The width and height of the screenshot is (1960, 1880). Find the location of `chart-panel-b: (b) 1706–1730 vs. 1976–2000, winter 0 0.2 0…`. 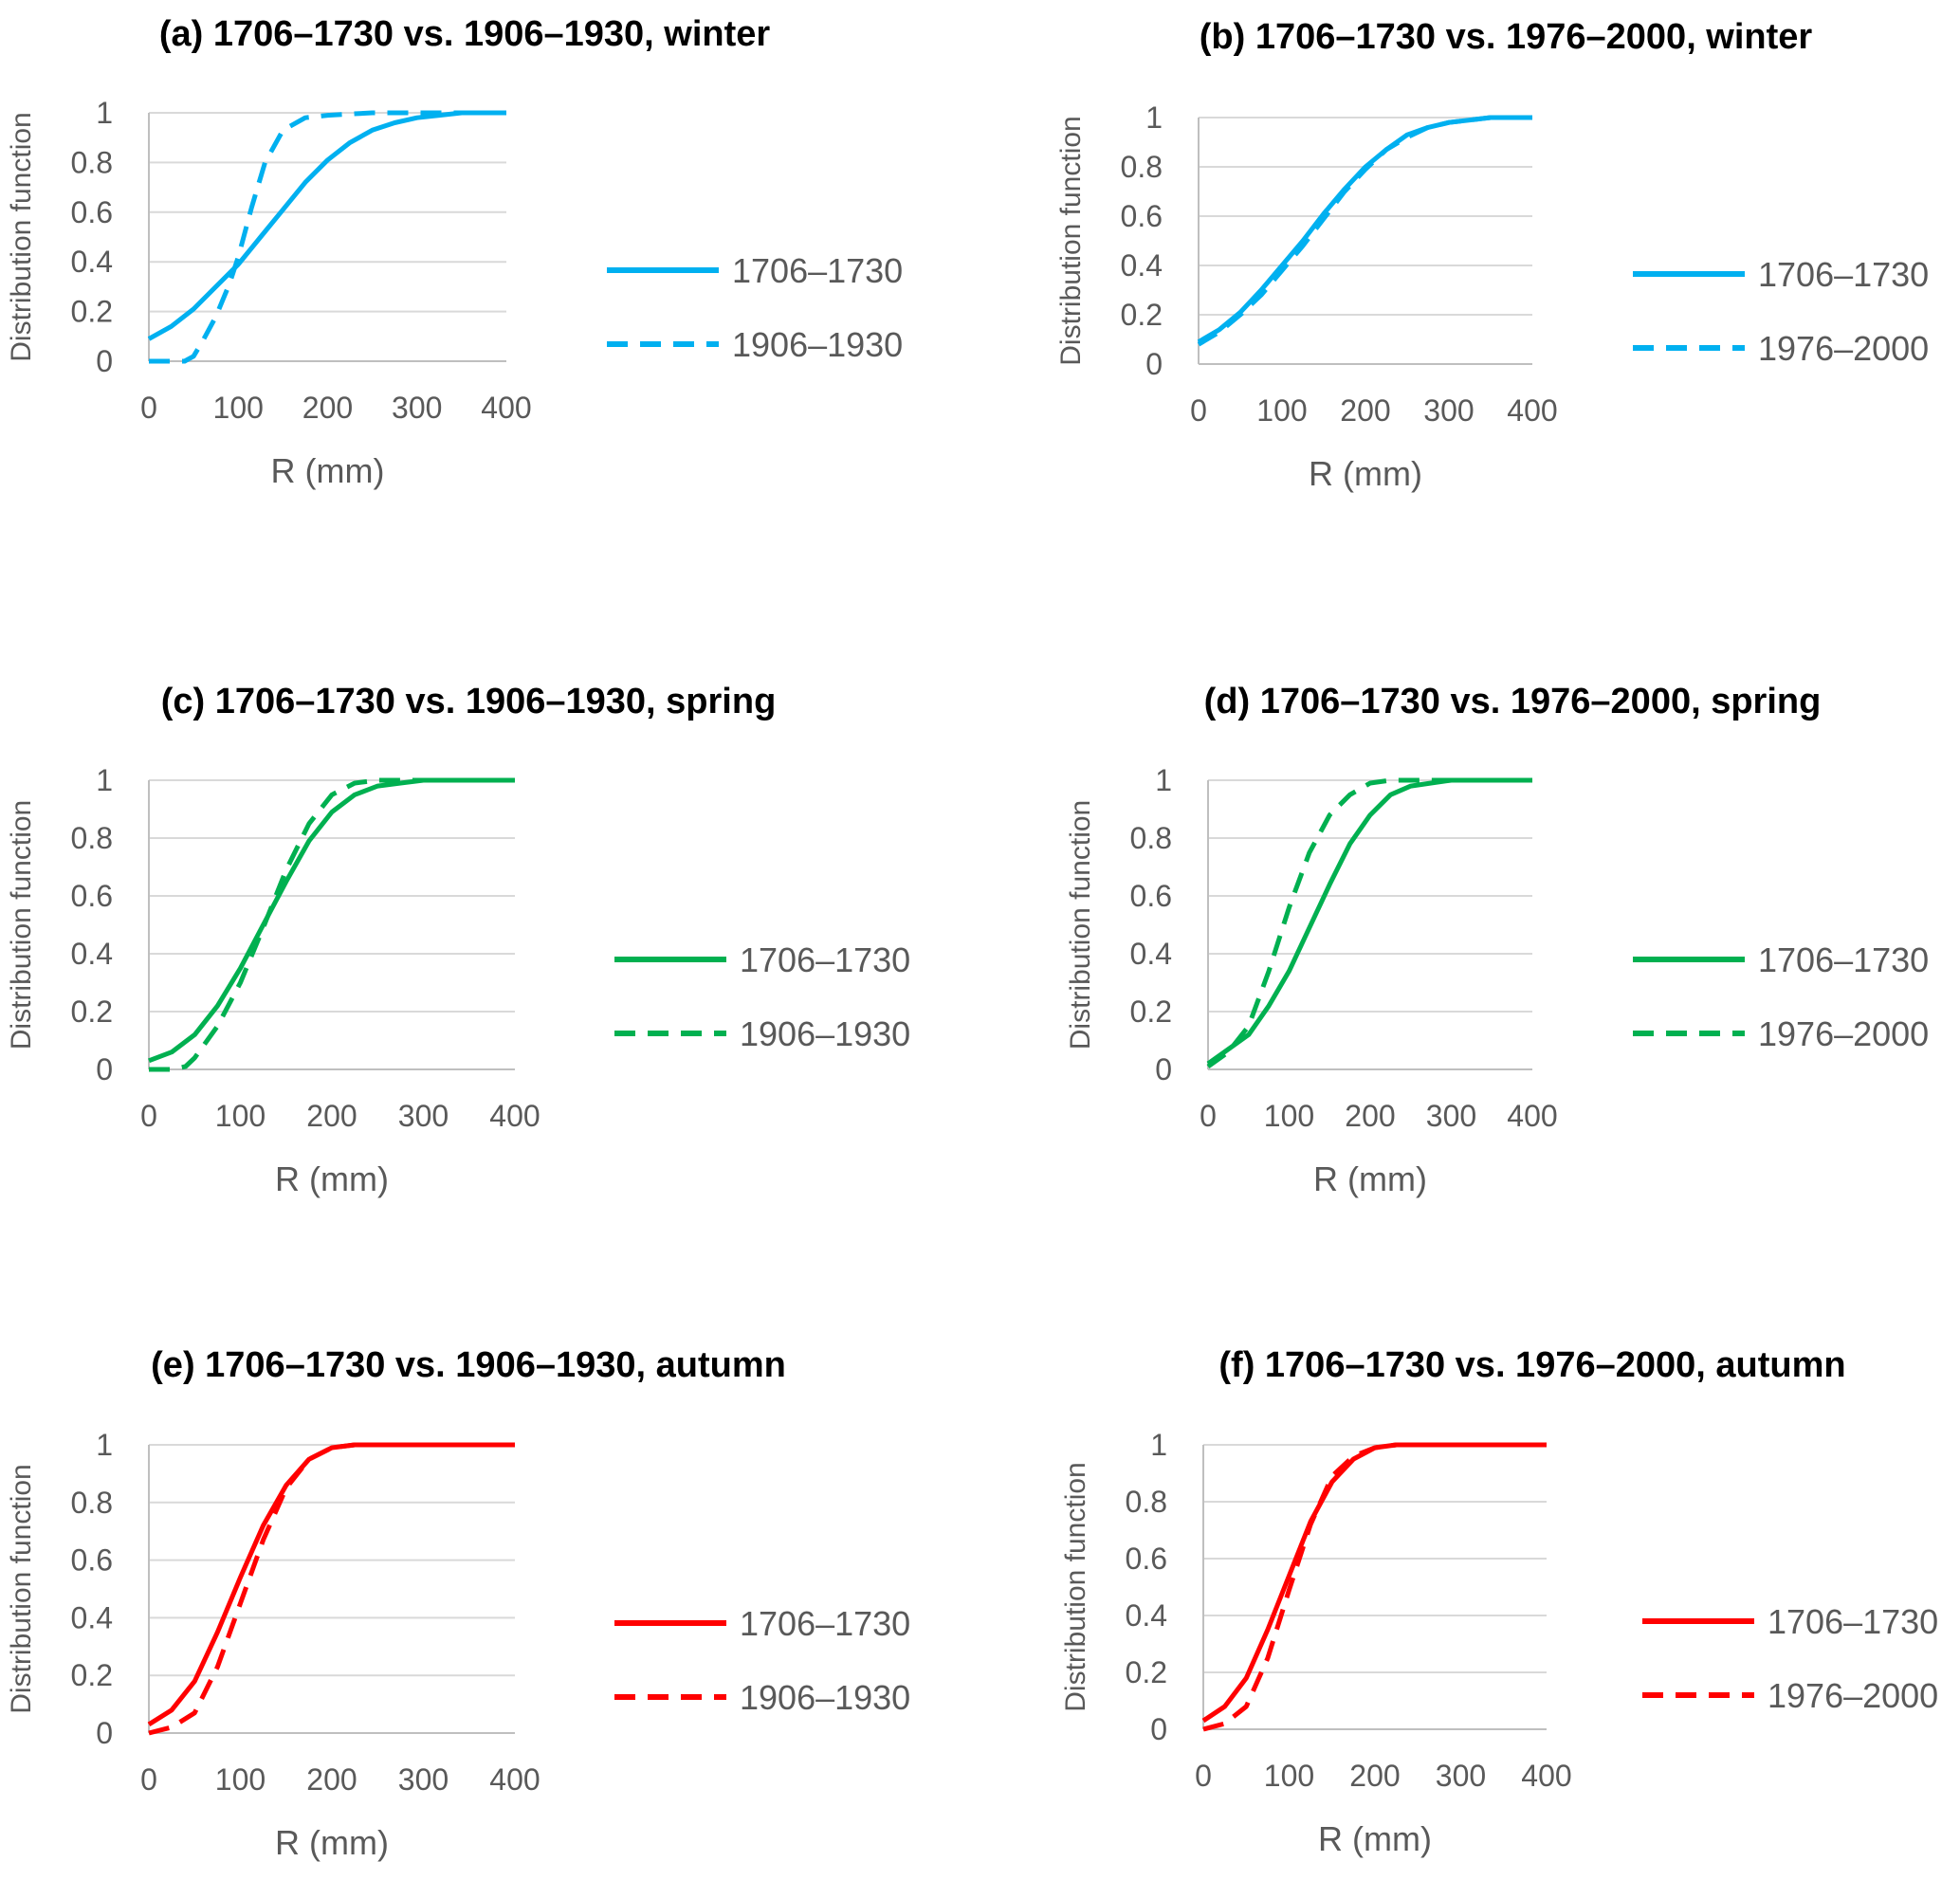

chart-panel-b: (b) 1706–1730 vs. 1976–2000, winter 0 0.2 0… is located at coordinates (1492, 255).